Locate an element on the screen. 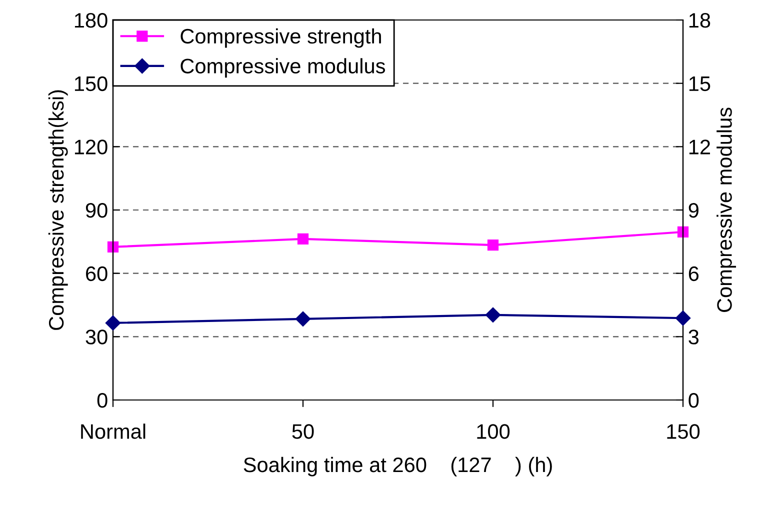 The image size is (761, 505). y-tick-label: 120 is located at coordinates (91, 147).